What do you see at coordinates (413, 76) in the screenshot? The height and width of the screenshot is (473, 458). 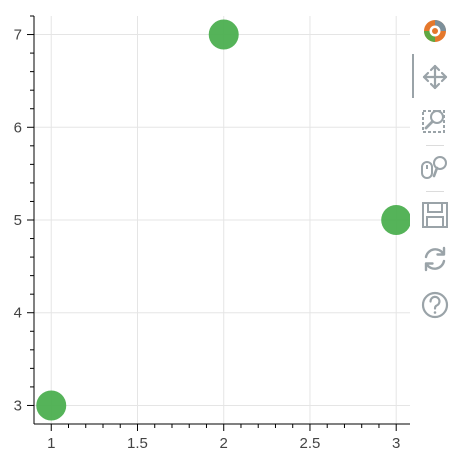 I see `pan-active-indicator` at bounding box center [413, 76].